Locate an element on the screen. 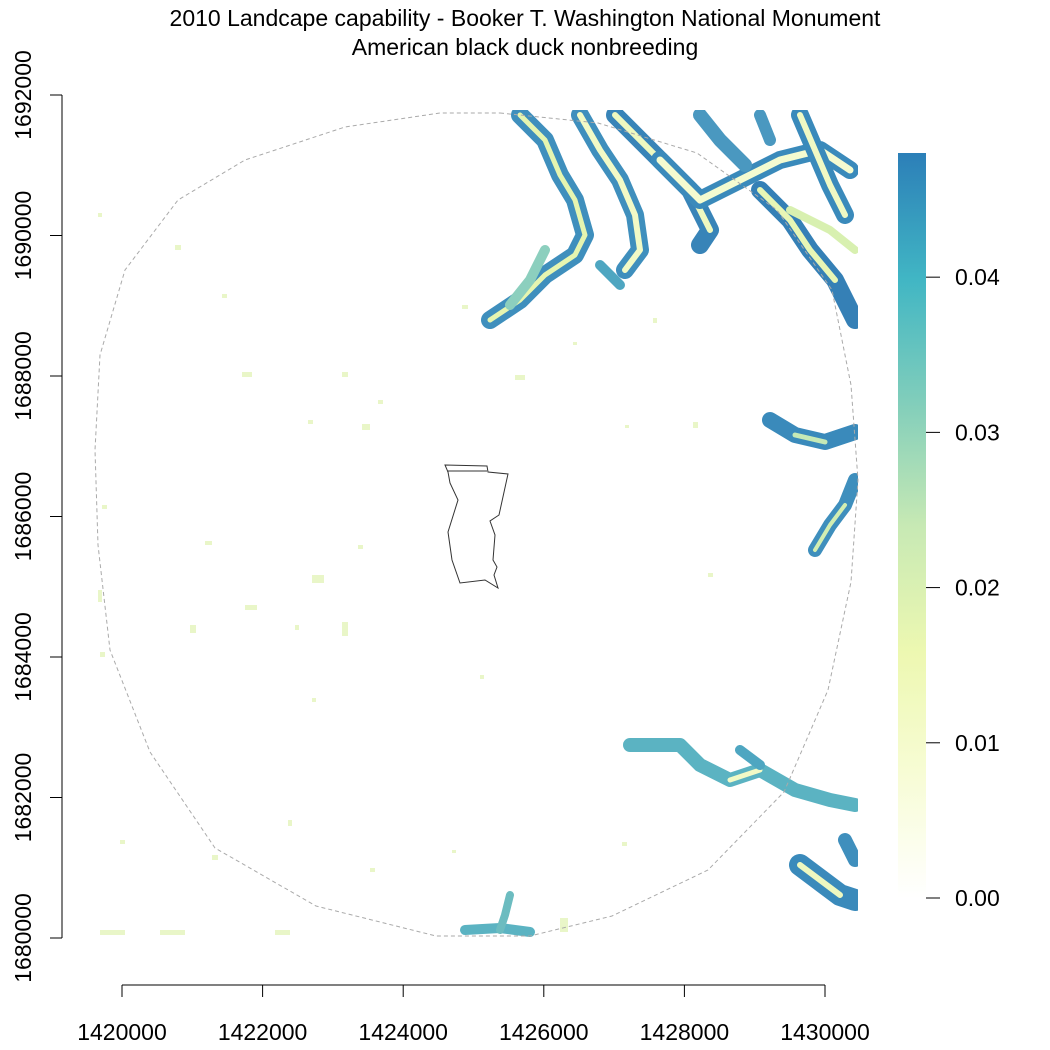 The image size is (1050, 1050). x-tick-label: 1420000 is located at coordinates (122, 1032).